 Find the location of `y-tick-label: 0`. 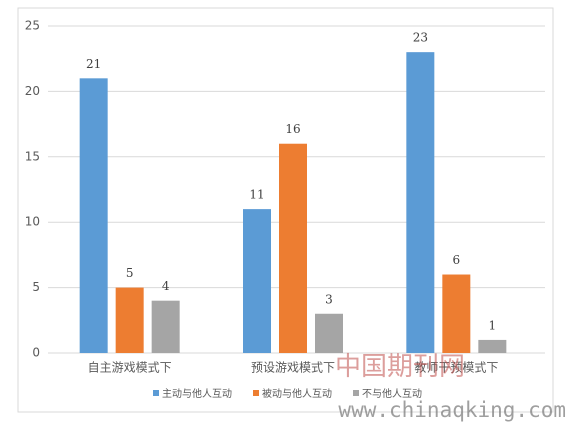

y-tick-label: 0 is located at coordinates (36, 353).